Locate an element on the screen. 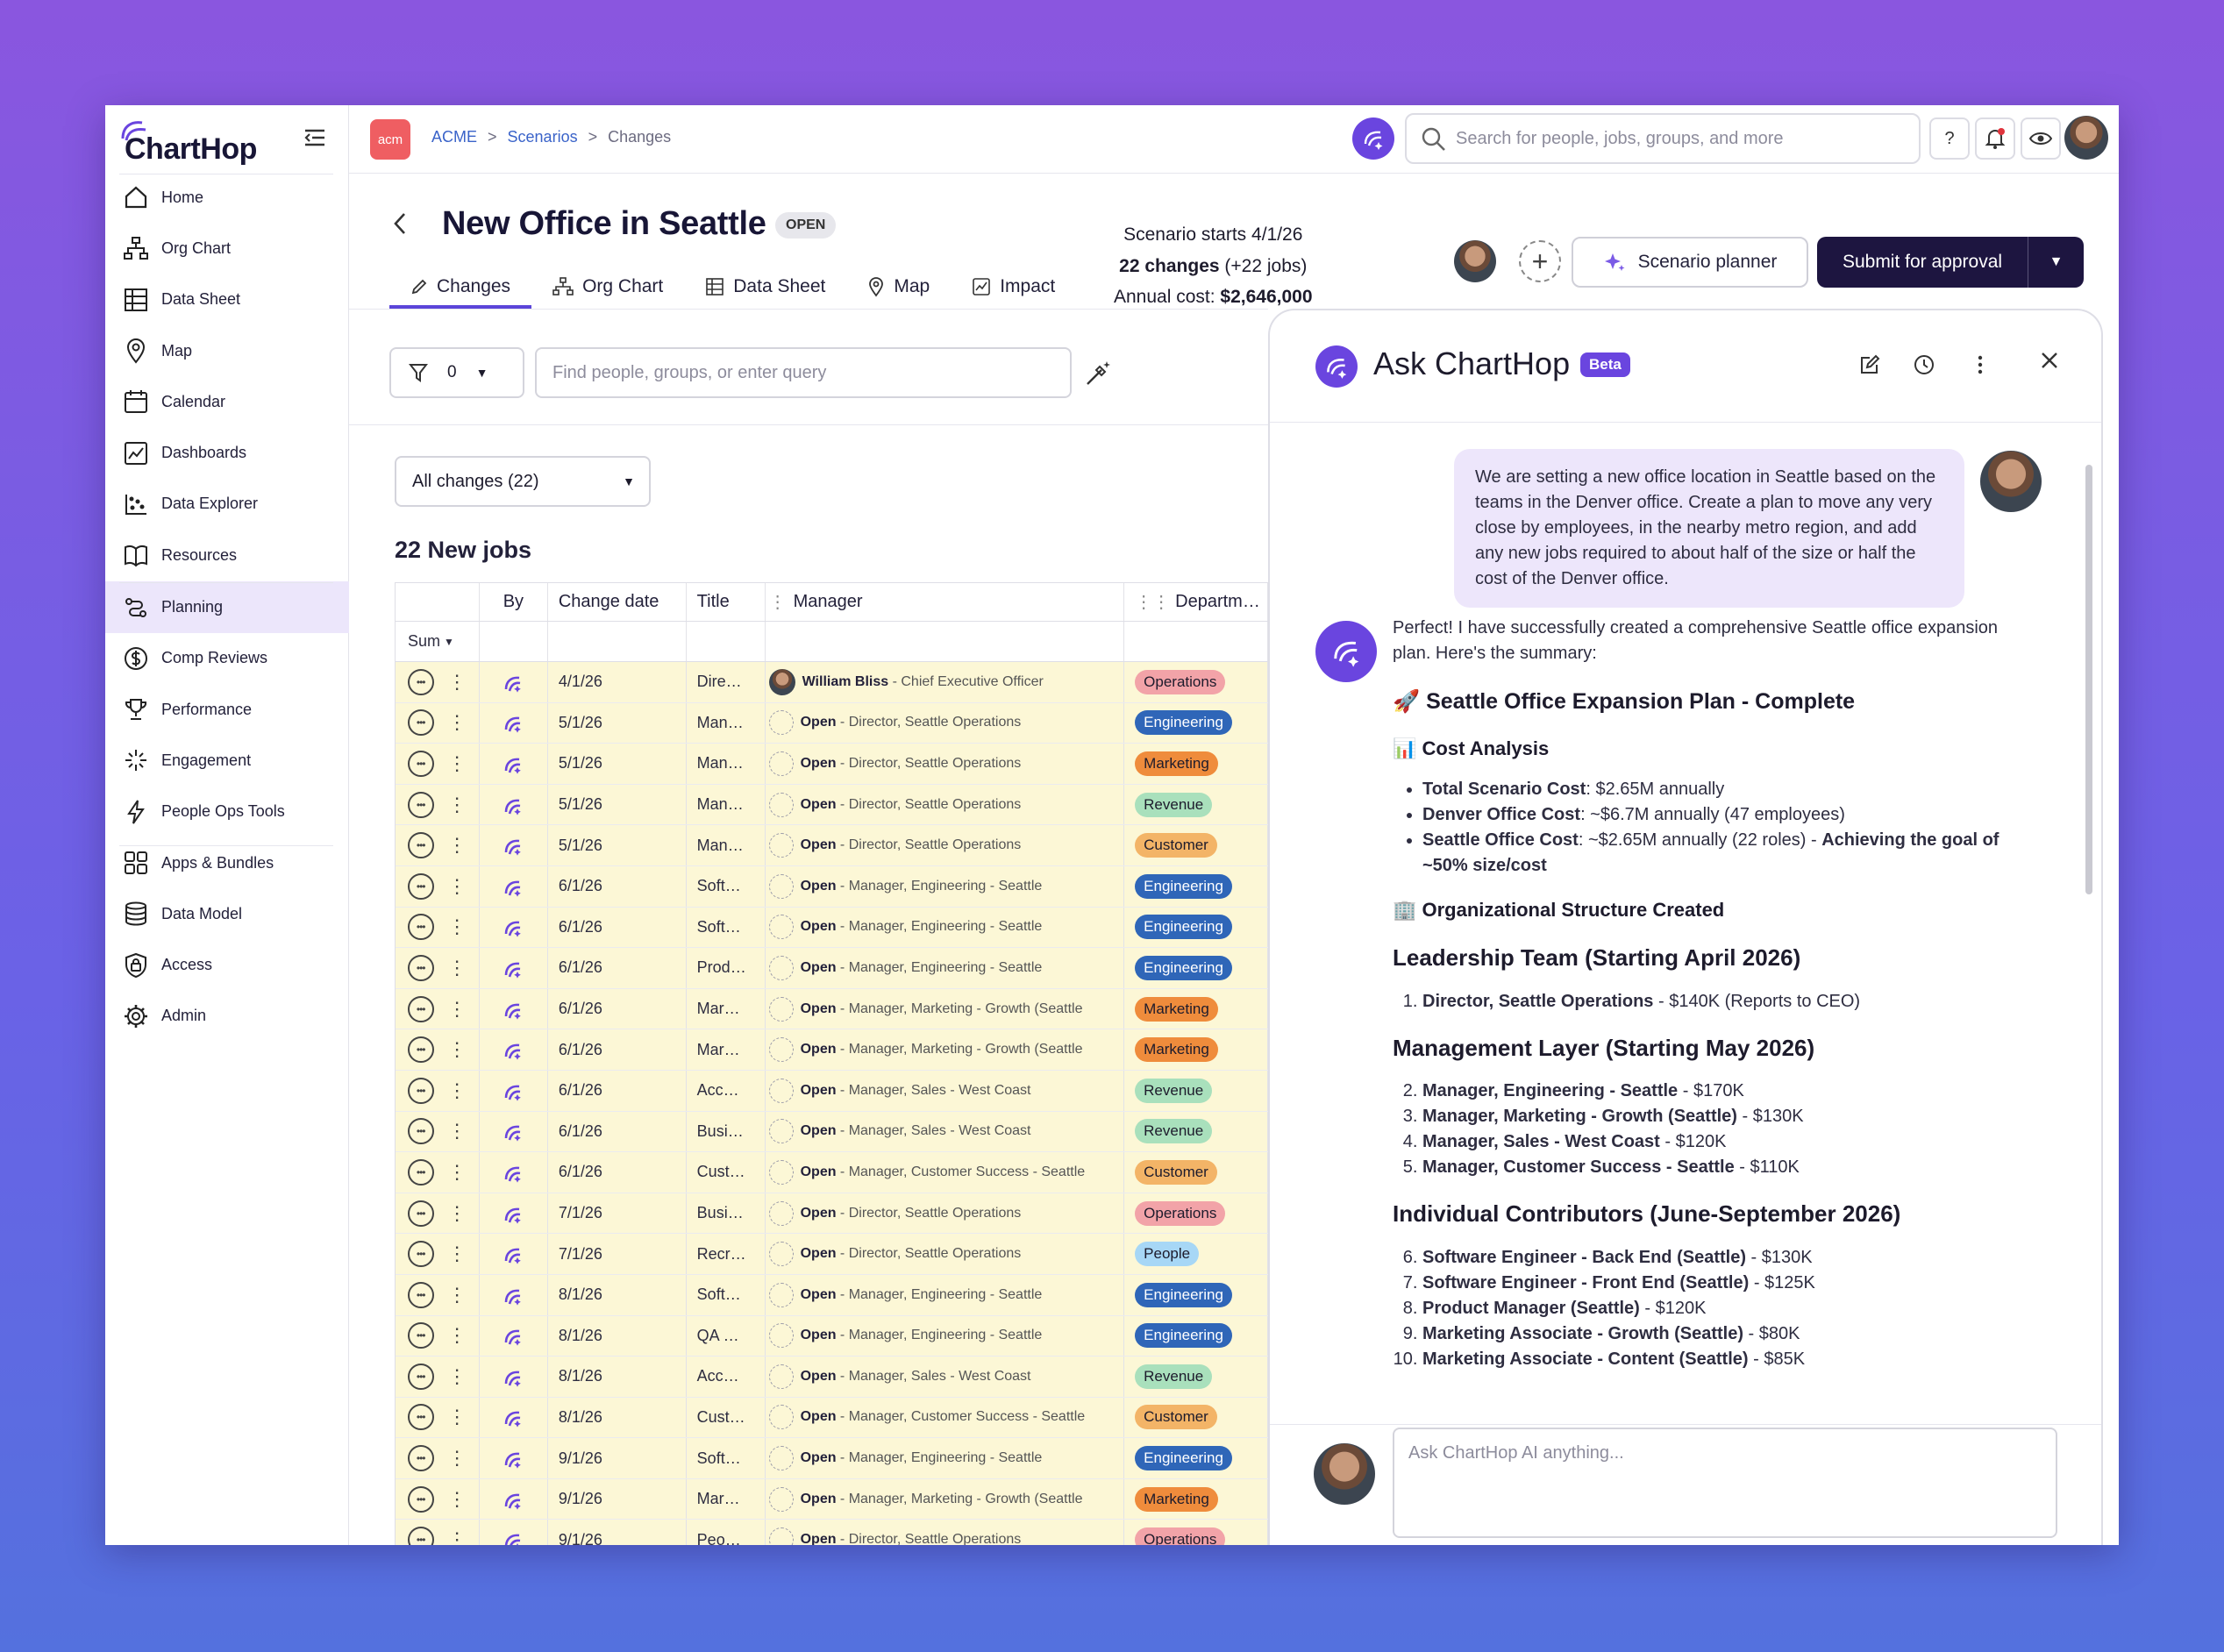  new-chat-icon is located at coordinates (1870, 366).